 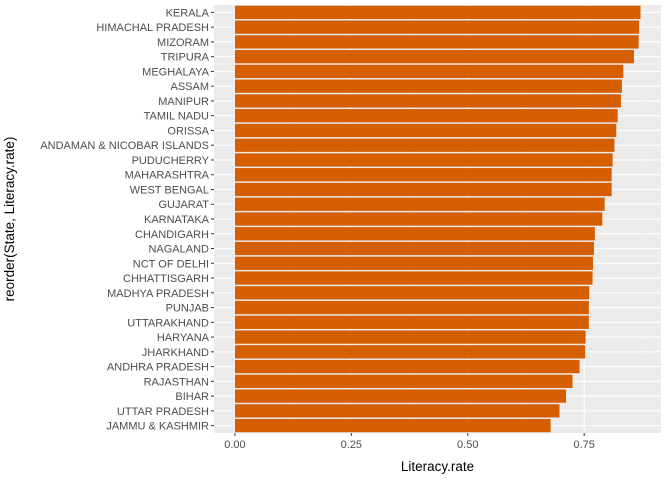 What do you see at coordinates (188, 131) in the screenshot?
I see `y-tick-label: ORISSA` at bounding box center [188, 131].